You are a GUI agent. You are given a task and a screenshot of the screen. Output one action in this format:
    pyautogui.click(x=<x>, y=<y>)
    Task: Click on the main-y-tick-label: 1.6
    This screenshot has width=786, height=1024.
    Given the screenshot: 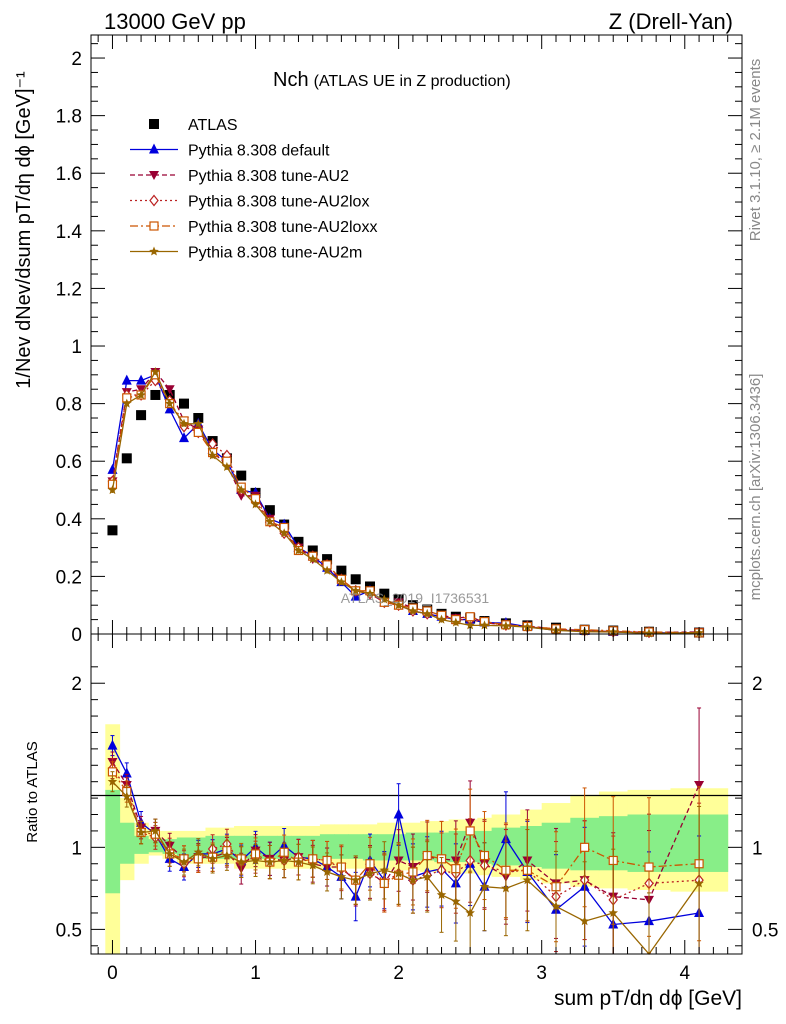 What is the action you would take?
    pyautogui.click(x=69, y=174)
    